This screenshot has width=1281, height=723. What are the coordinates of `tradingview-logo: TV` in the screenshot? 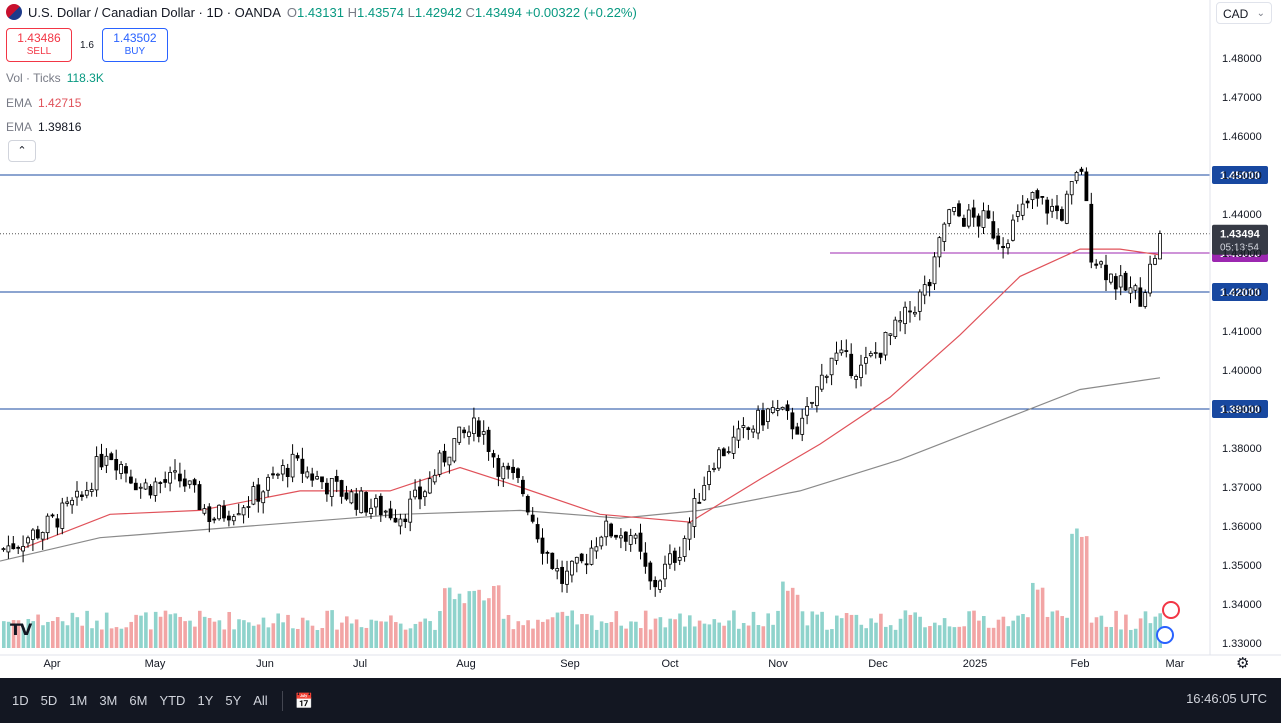 It's located at (21, 629).